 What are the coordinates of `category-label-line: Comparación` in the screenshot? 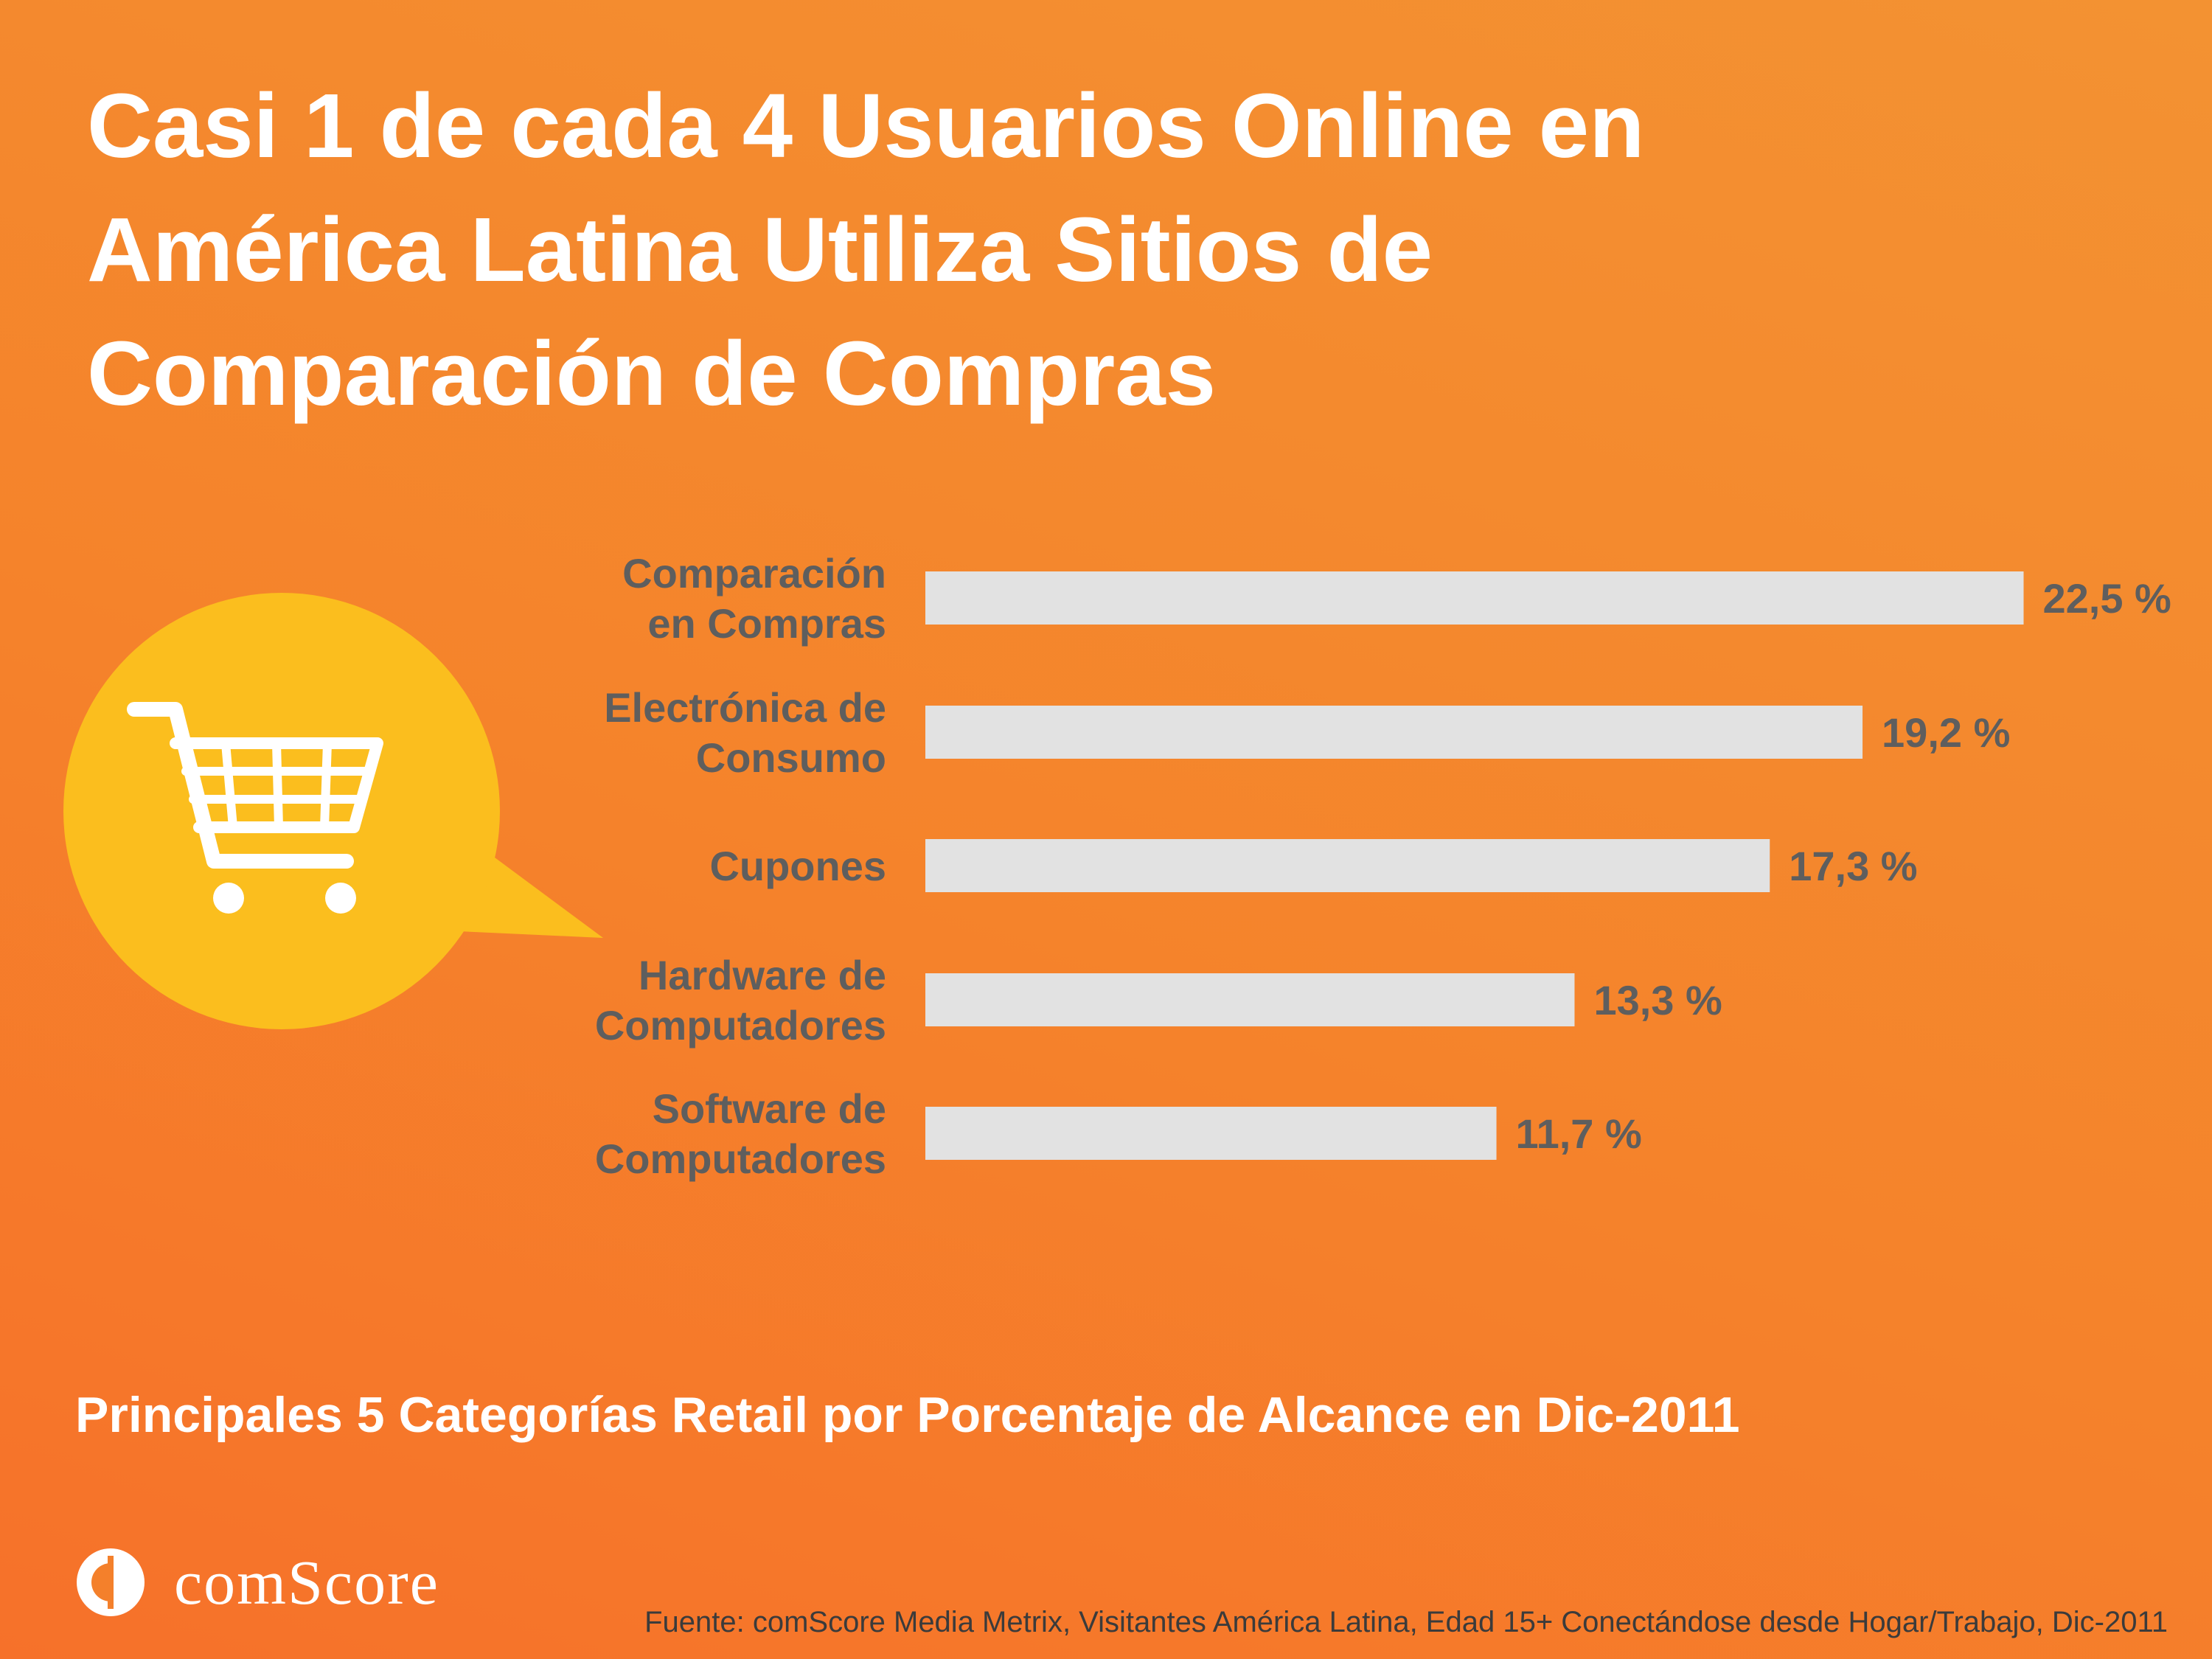 It's located at (754, 573).